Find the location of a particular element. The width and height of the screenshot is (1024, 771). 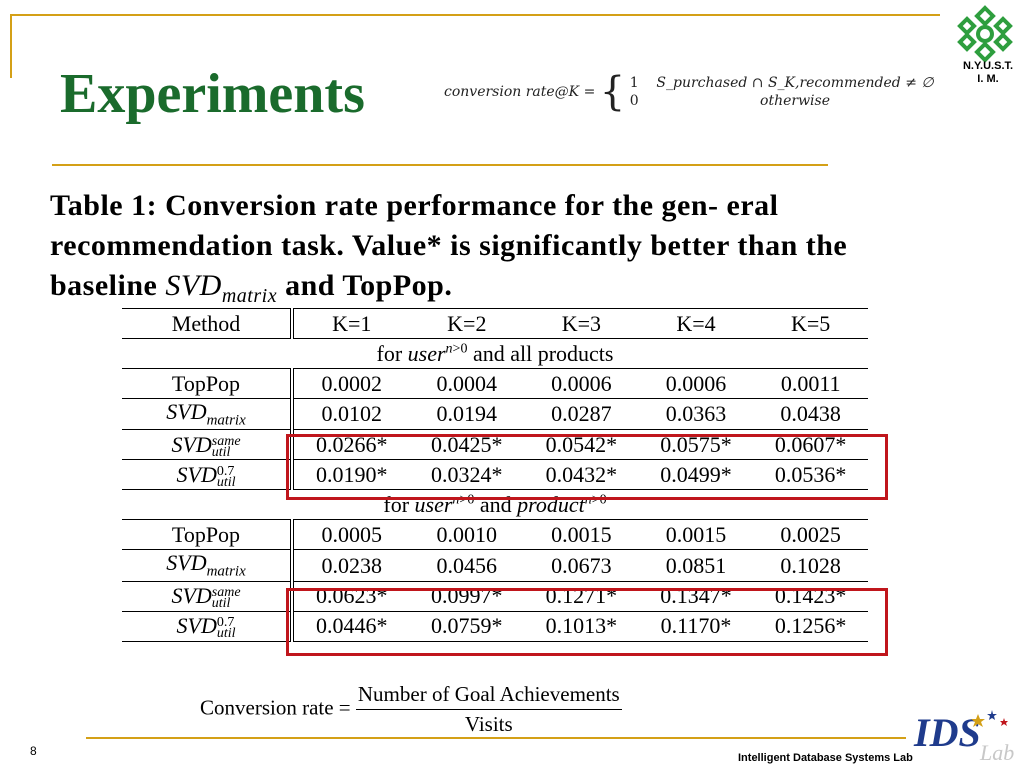

case1-condition: S_purchased ∩ S_K,recommended ≠ ∅ is located at coordinates (795, 83).